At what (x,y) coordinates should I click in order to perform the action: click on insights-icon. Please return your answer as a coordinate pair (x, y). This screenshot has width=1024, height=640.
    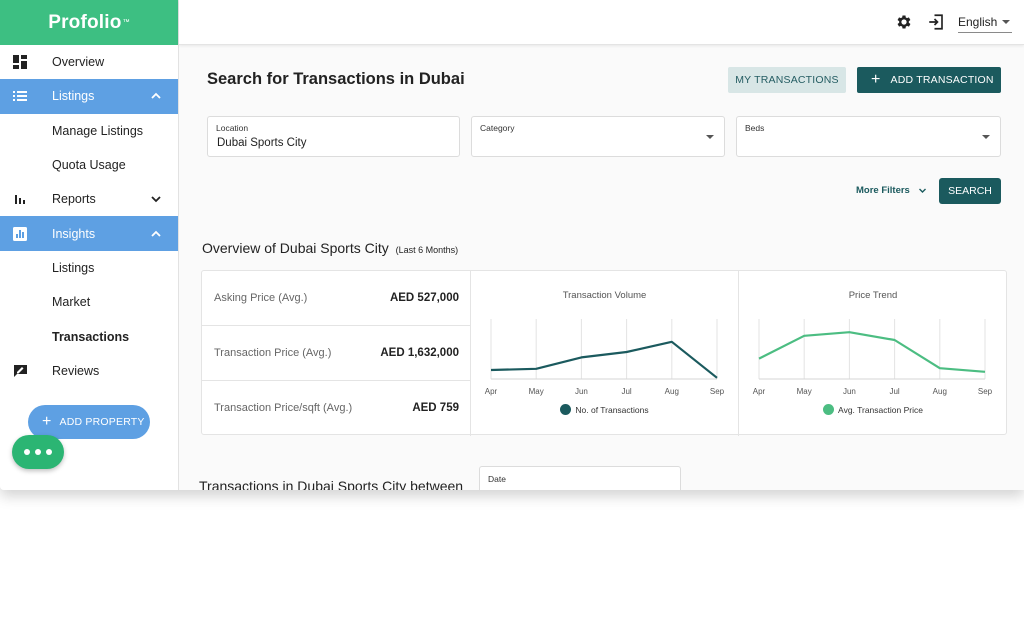
    Looking at the image, I should click on (20, 234).